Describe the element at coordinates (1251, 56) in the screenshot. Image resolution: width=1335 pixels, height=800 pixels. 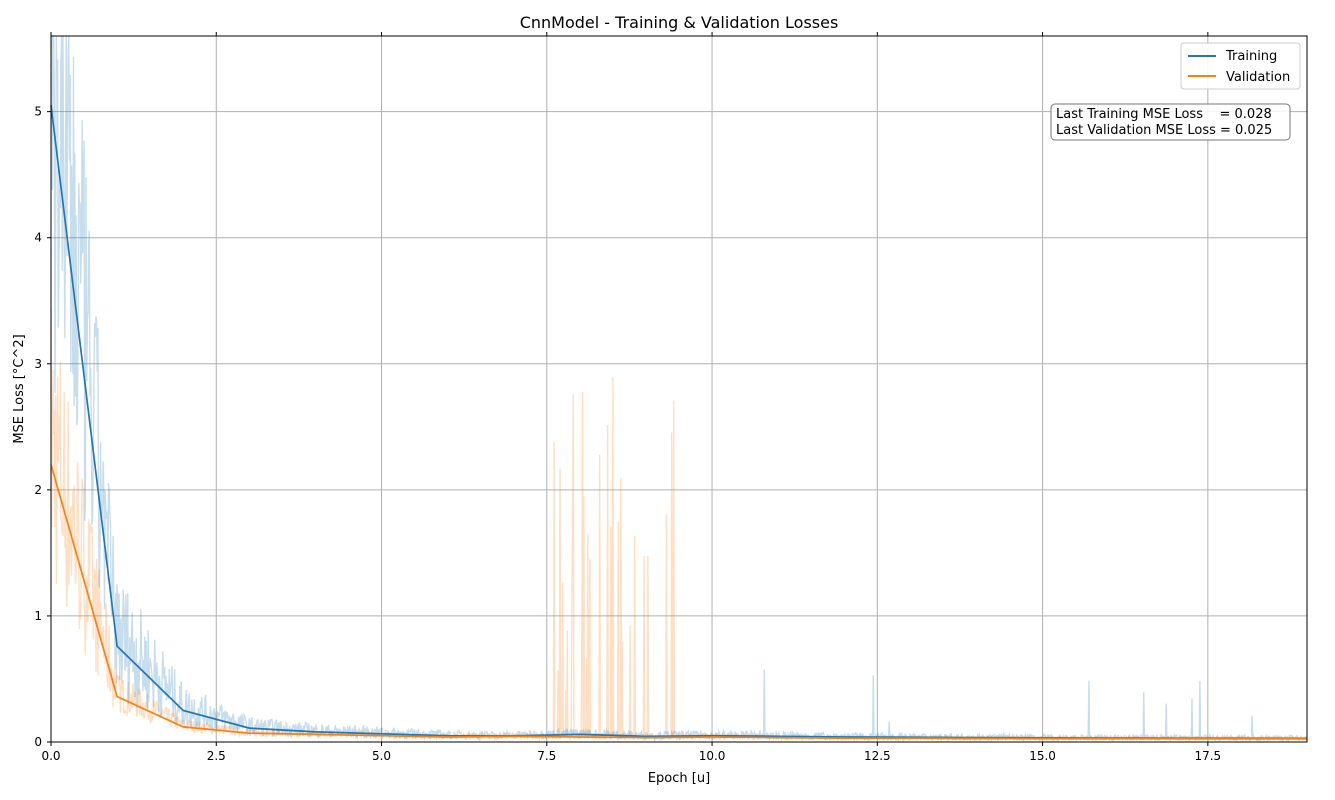
I see `legend-label-training: Training` at that location.